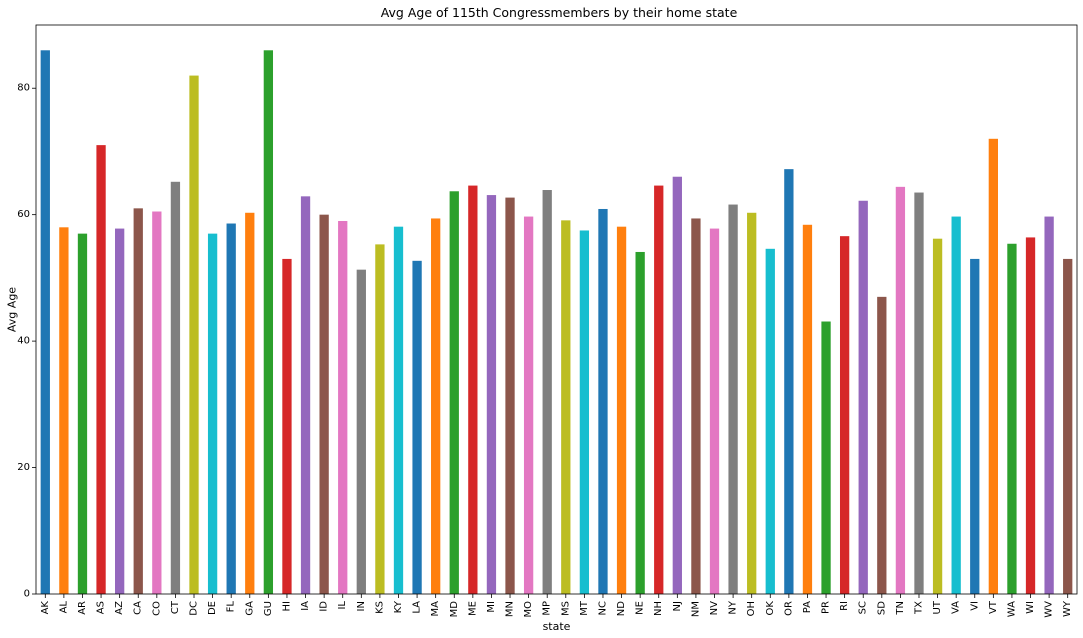 The image size is (1083, 638). Describe the element at coordinates (398, 606) in the screenshot. I see `x-tick-label: KY` at that location.